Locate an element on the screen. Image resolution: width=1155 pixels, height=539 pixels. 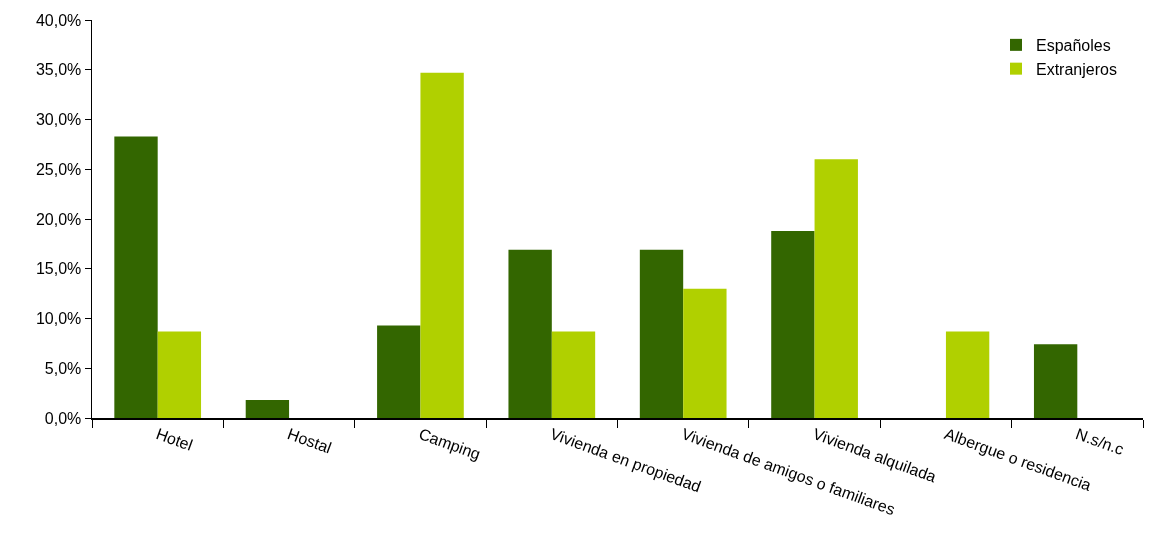
legend-label: Extranjeros is located at coordinates (1076, 69).